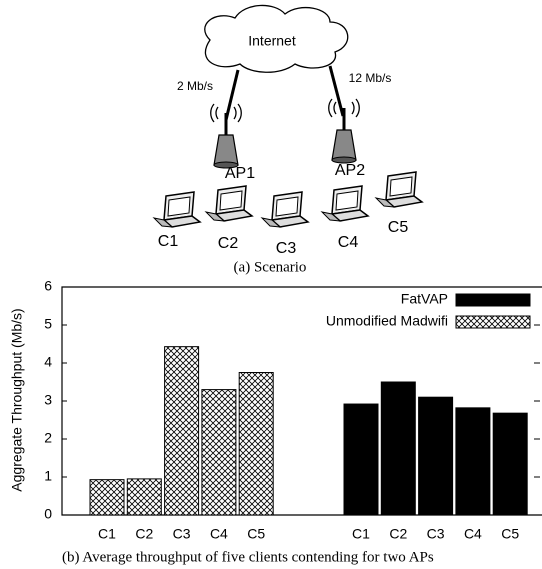 The image size is (542, 569). Describe the element at coordinates (48, 400) in the screenshot. I see `y-tick-label: 3` at that location.